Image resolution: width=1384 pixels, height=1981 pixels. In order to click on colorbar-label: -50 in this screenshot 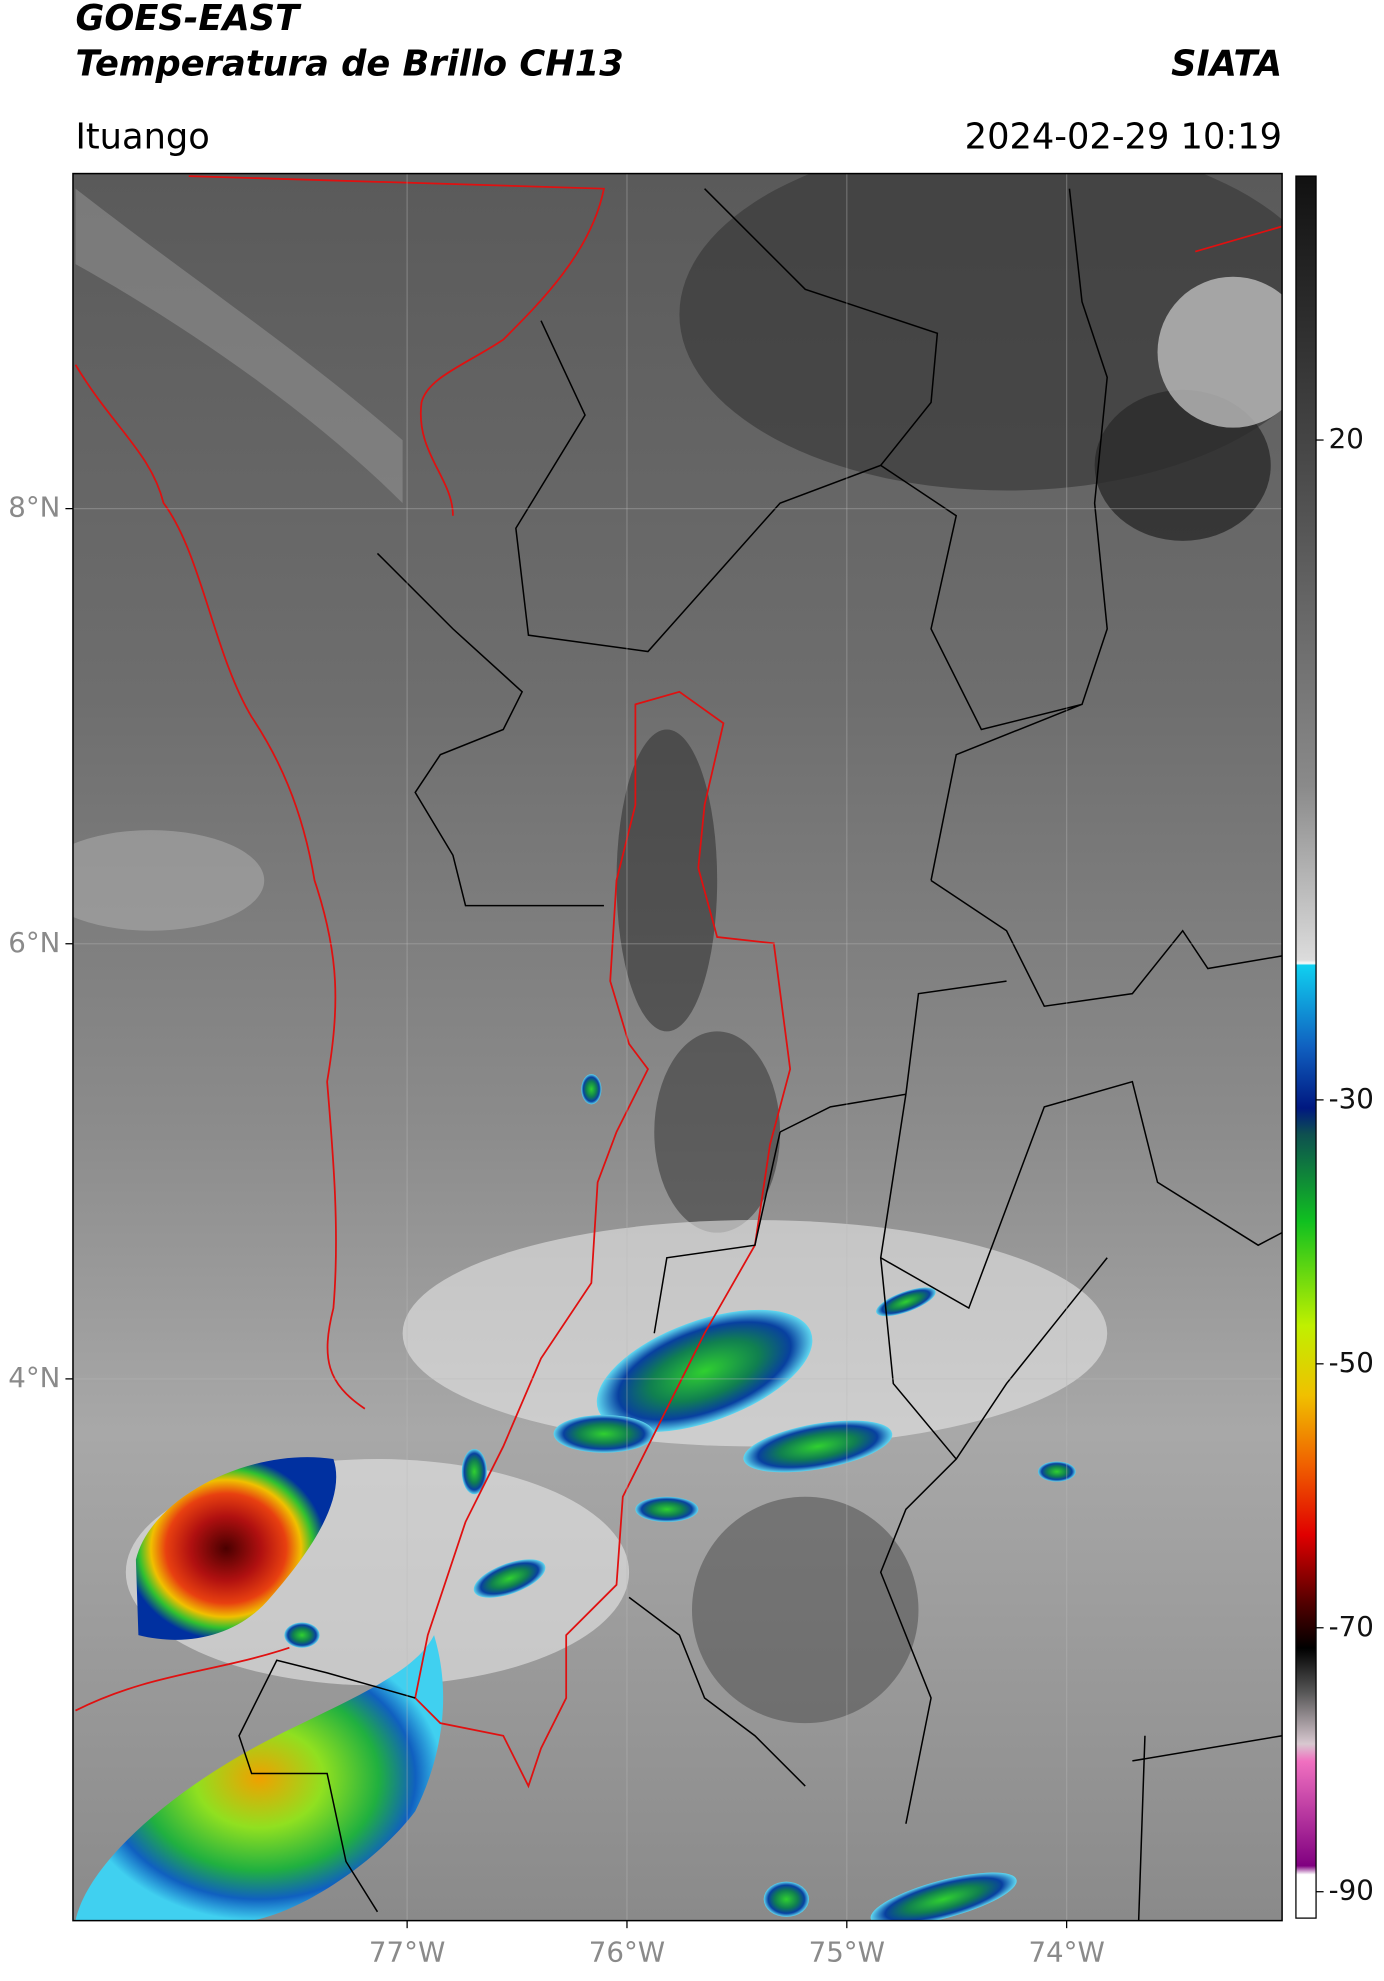, I will do `click(1351, 1362)`.